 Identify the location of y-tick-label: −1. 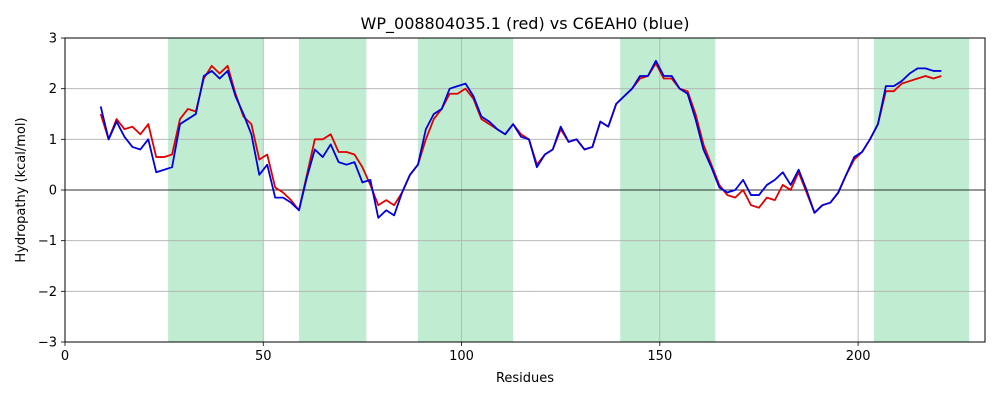
(47, 241).